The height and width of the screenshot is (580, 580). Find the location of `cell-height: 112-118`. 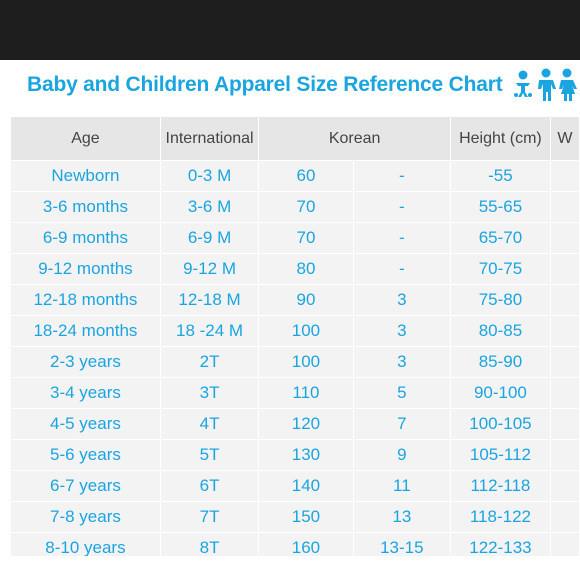

cell-height: 112-118 is located at coordinates (500, 486).